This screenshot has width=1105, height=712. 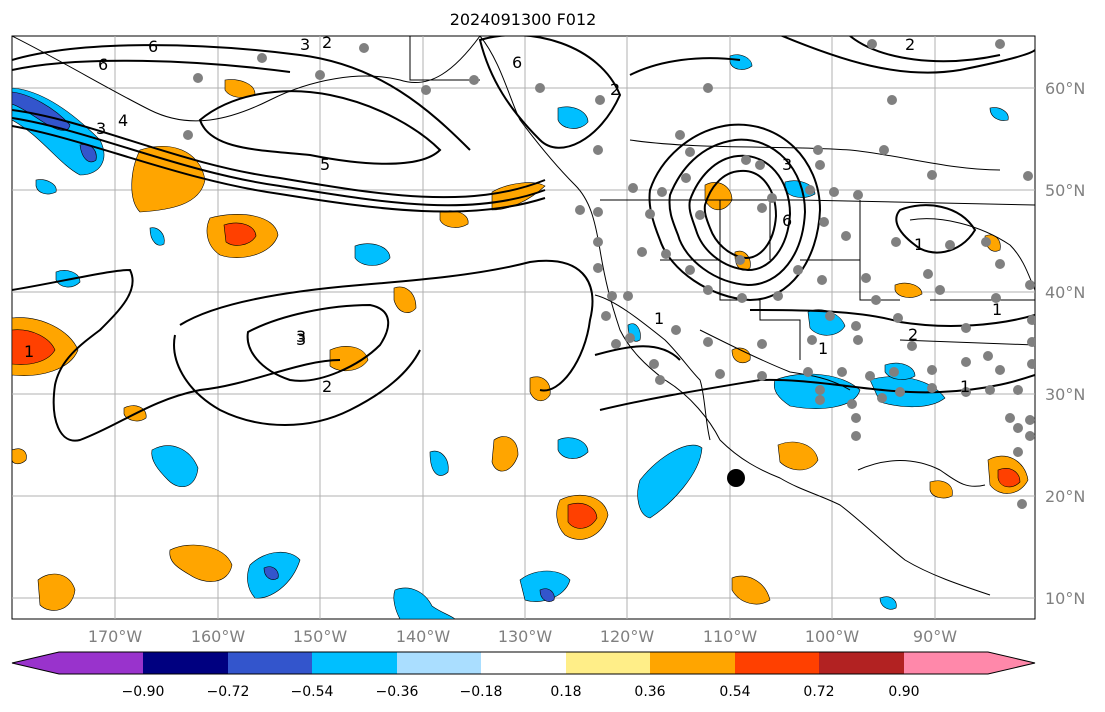 I want to click on colorbar-tick-label: 0.90, so click(x=903, y=692).